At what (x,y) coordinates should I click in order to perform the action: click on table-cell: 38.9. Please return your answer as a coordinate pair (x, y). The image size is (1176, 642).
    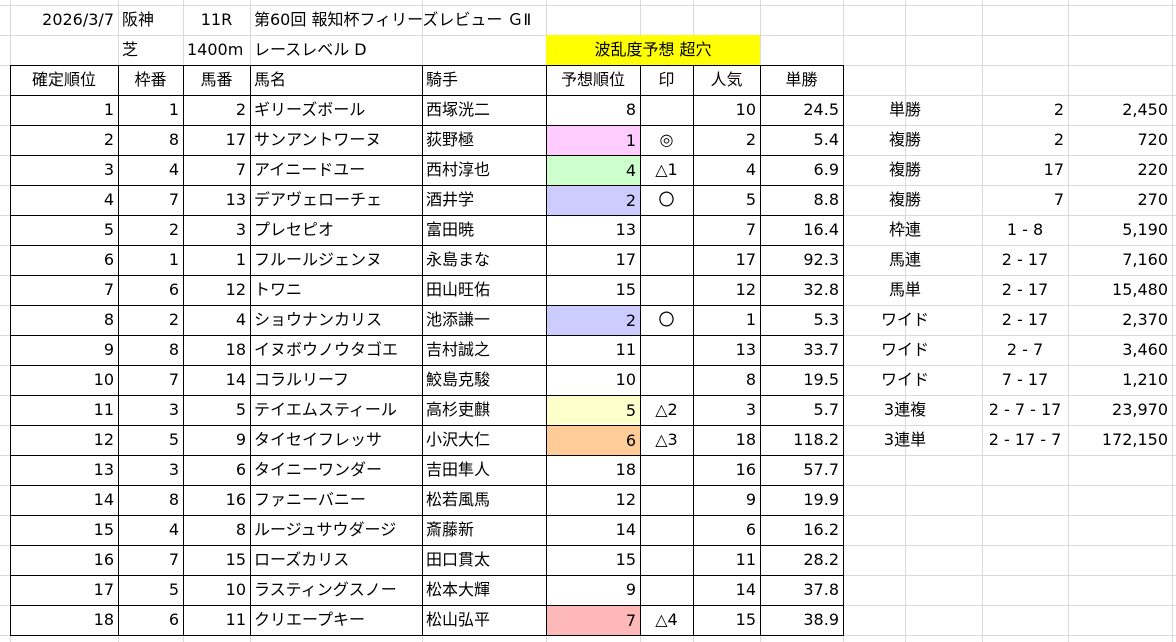
    Looking at the image, I should click on (821, 619).